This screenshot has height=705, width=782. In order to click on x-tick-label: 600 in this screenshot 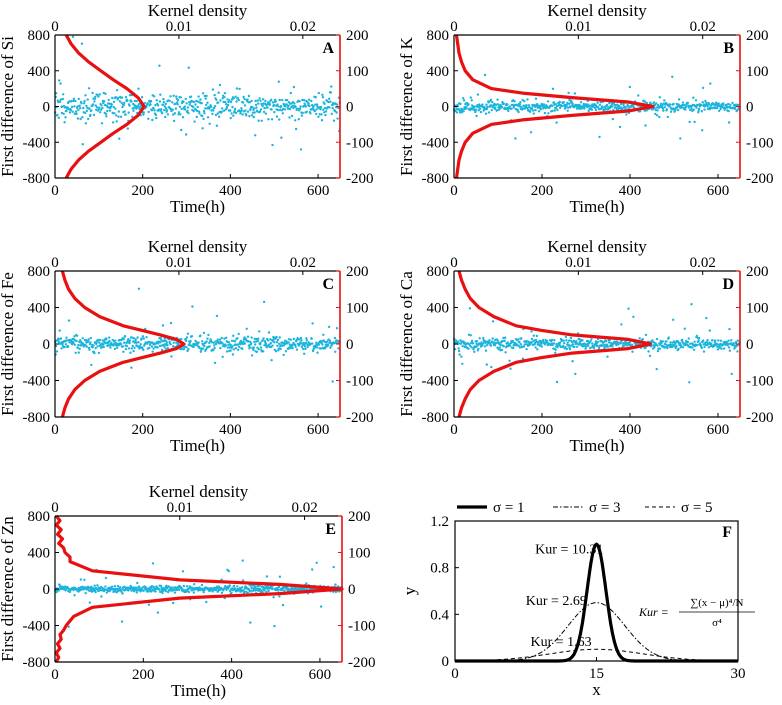, I will do `click(318, 191)`.